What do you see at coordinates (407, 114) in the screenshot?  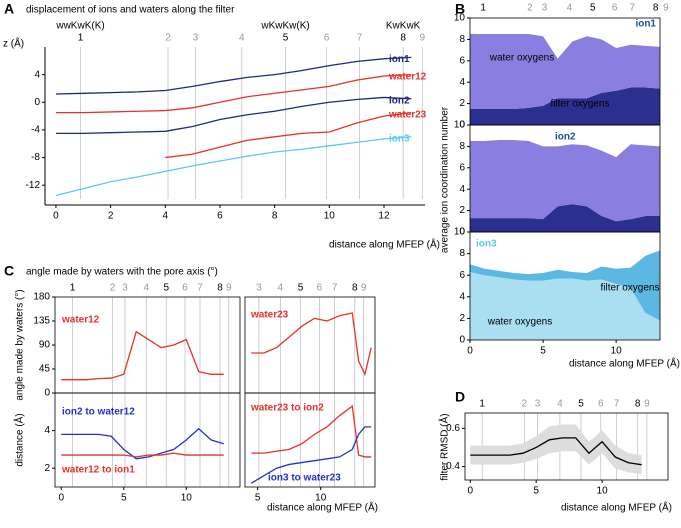 I see `series-label: water23` at bounding box center [407, 114].